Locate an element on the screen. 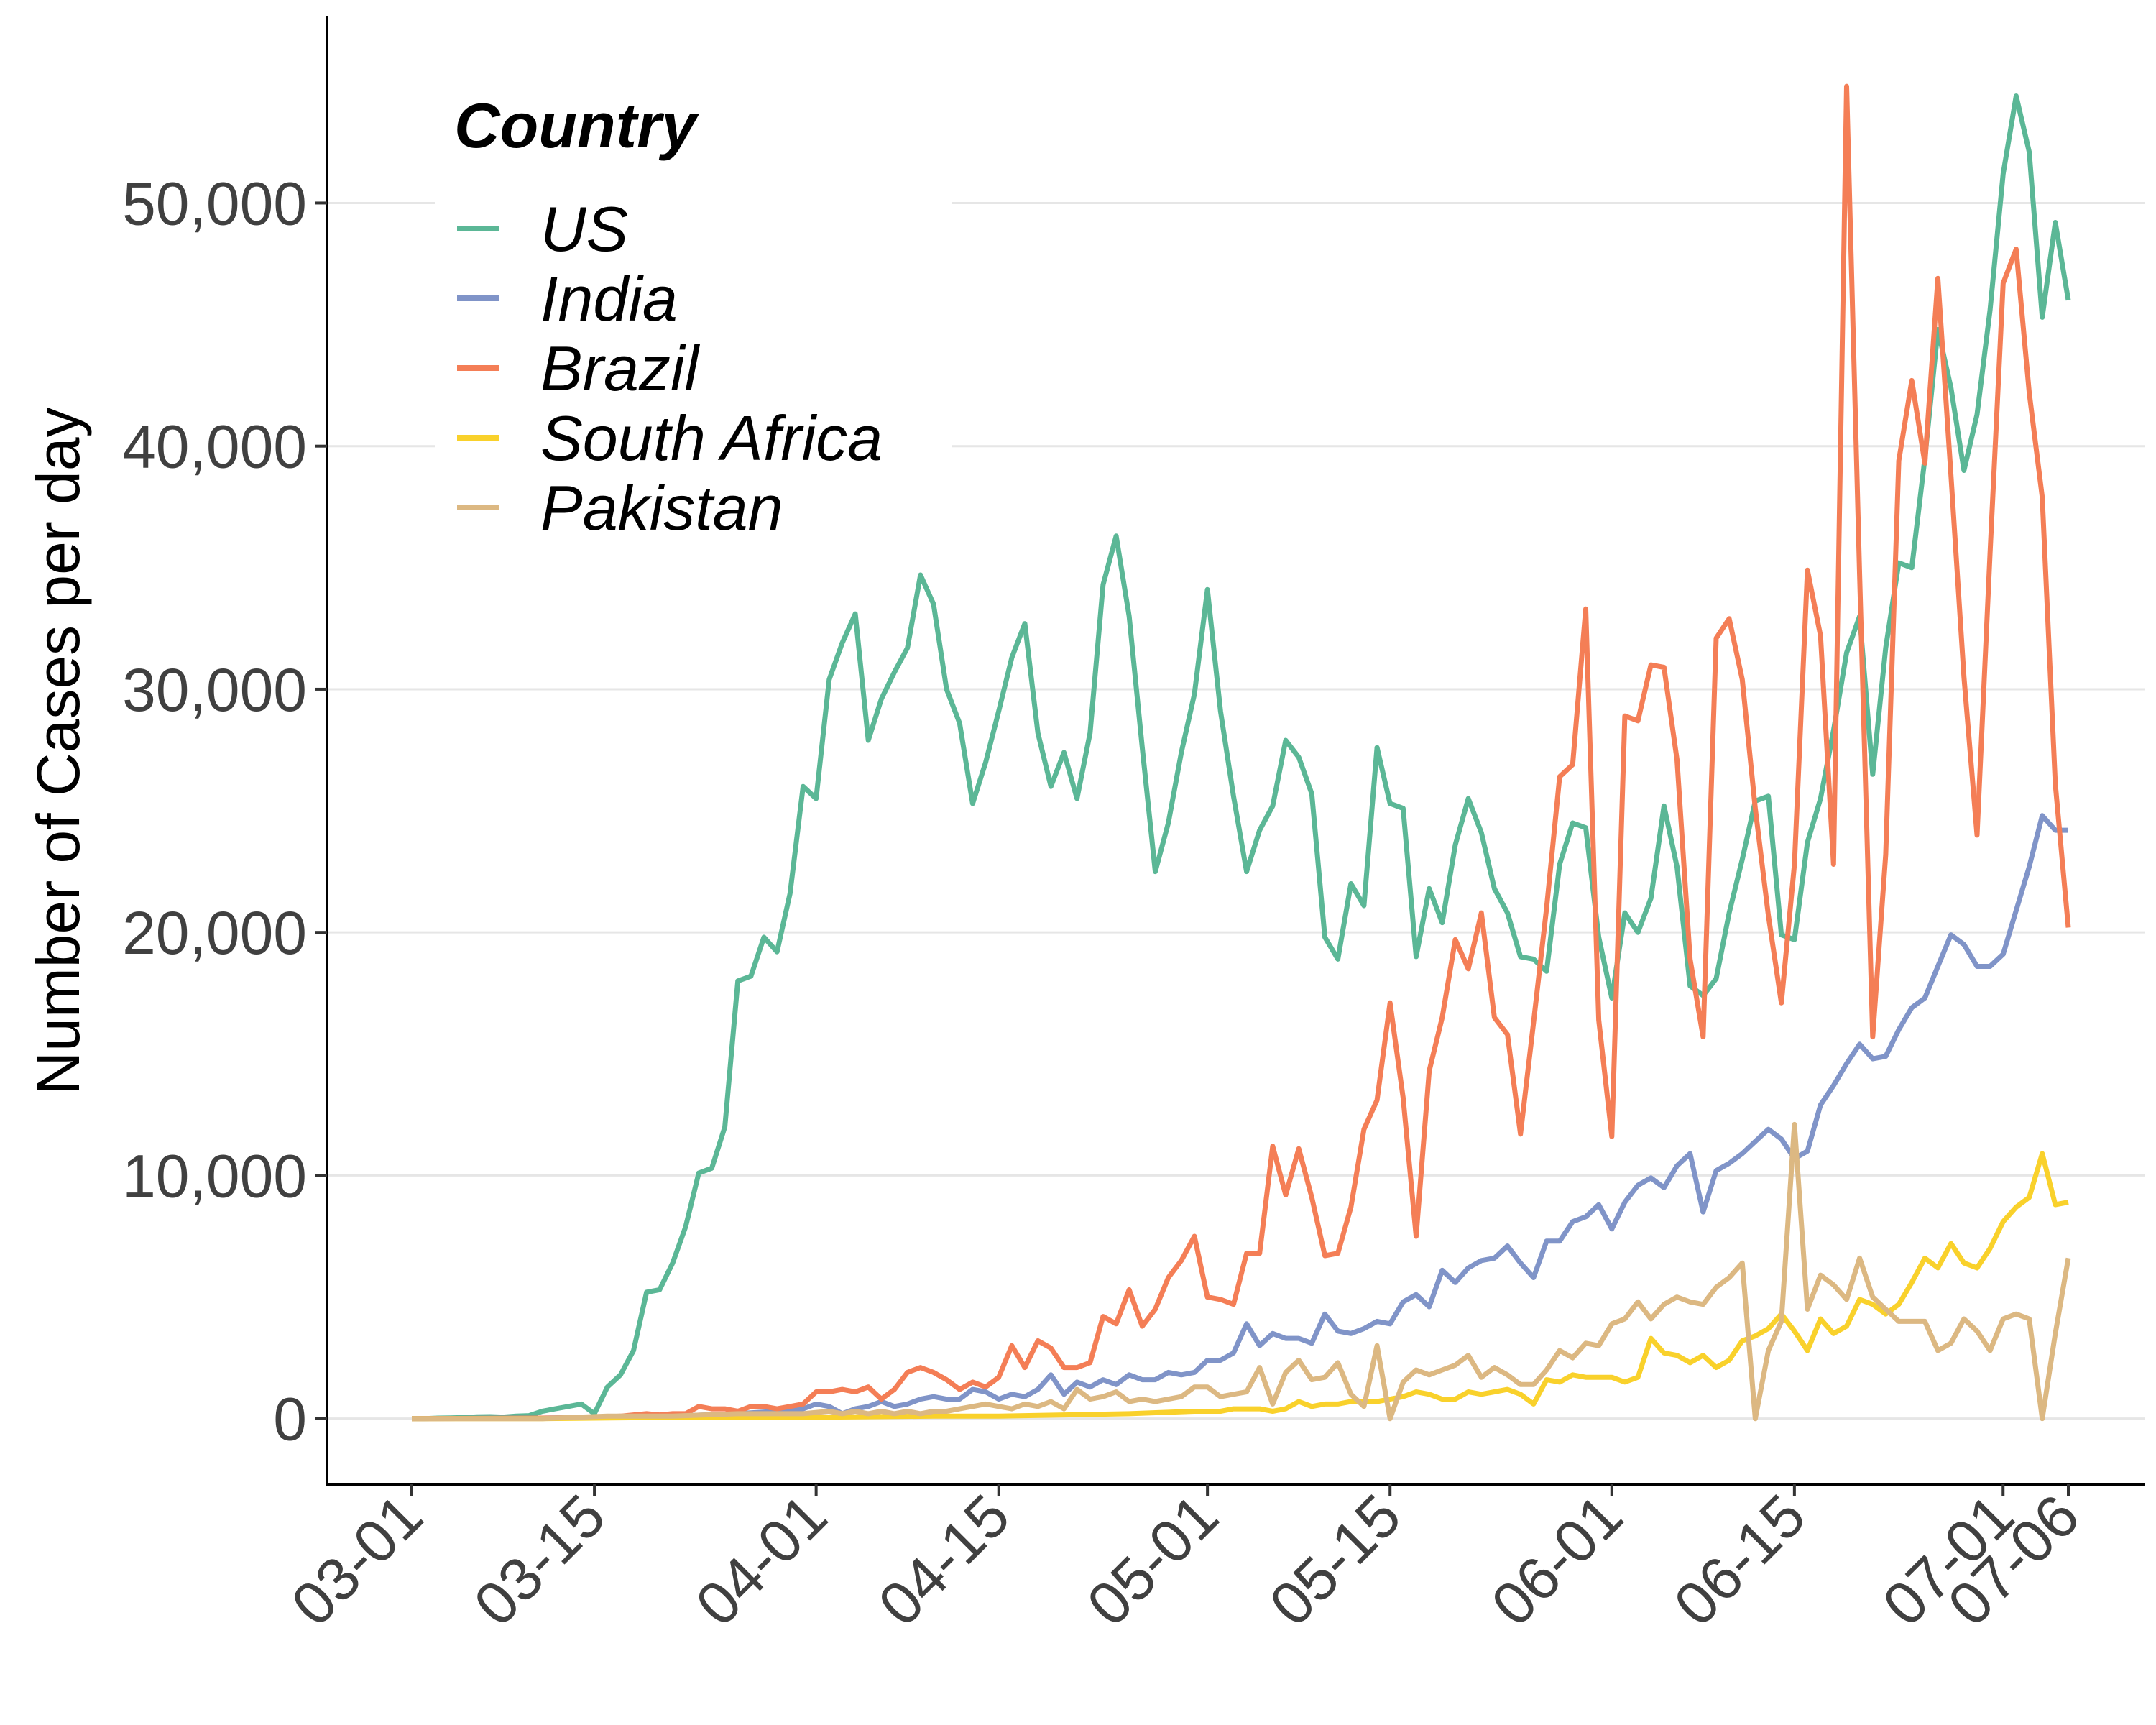 The width and height of the screenshot is (2156, 1725). legend-label: Pakistan is located at coordinates (661, 507).